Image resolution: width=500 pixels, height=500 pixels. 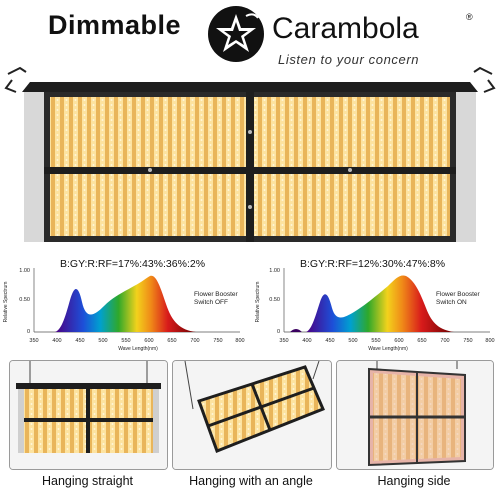 What do you see at coordinates (125, 303) in the screenshot?
I see `spectrum-curve-left` at bounding box center [125, 303].